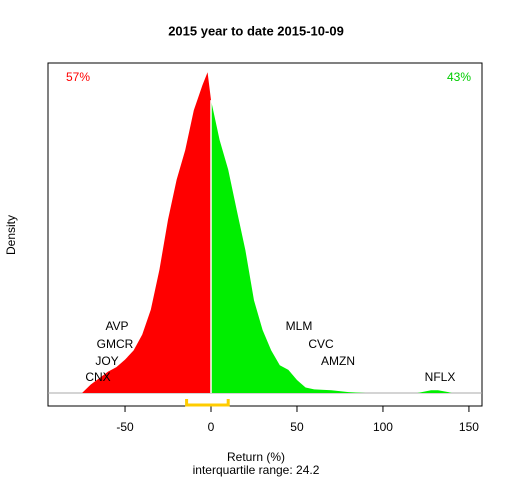 The width and height of the screenshot is (512, 480). Describe the element at coordinates (469, 427) in the screenshot. I see `x-tick-label: 150` at that location.